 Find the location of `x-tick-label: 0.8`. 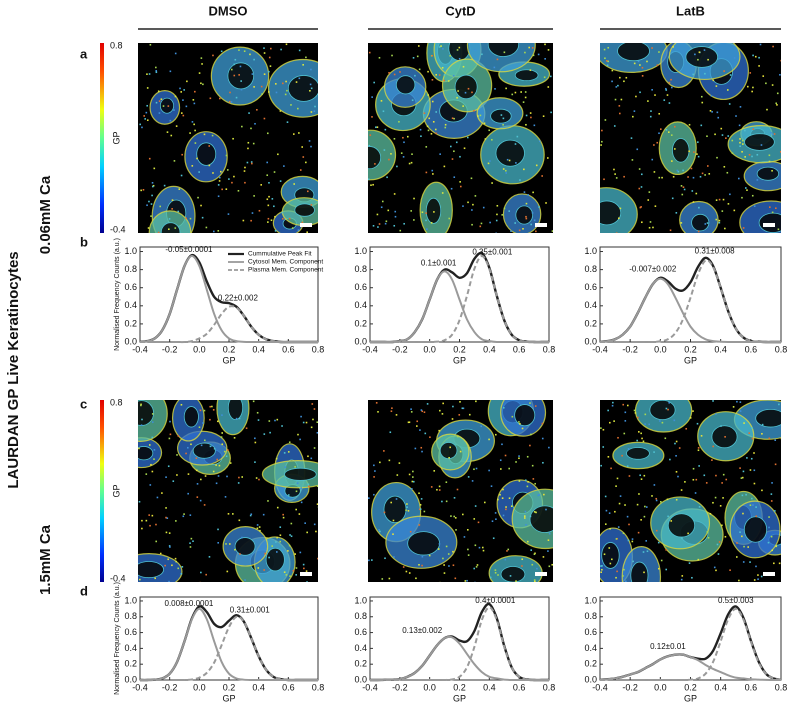

x-tick-label: 0.8 is located at coordinates (781, 687).